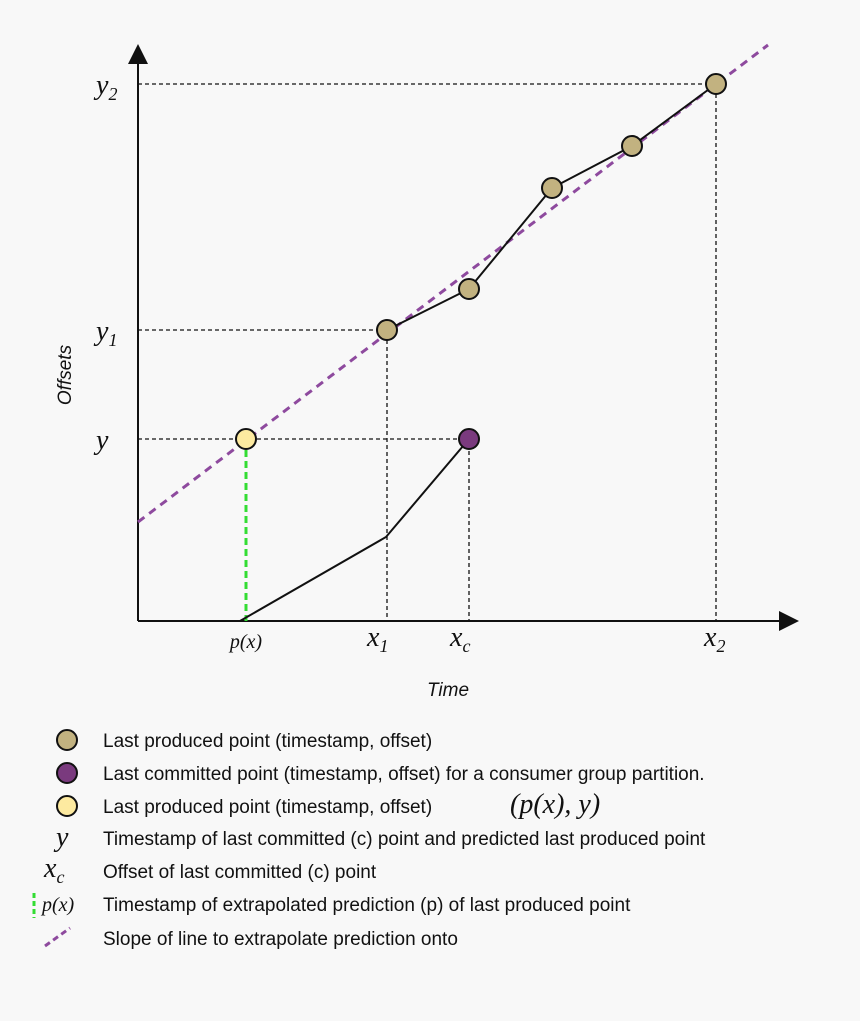  What do you see at coordinates (555, 804) in the screenshot?
I see `legend-formula: (p(x), y)` at bounding box center [555, 804].